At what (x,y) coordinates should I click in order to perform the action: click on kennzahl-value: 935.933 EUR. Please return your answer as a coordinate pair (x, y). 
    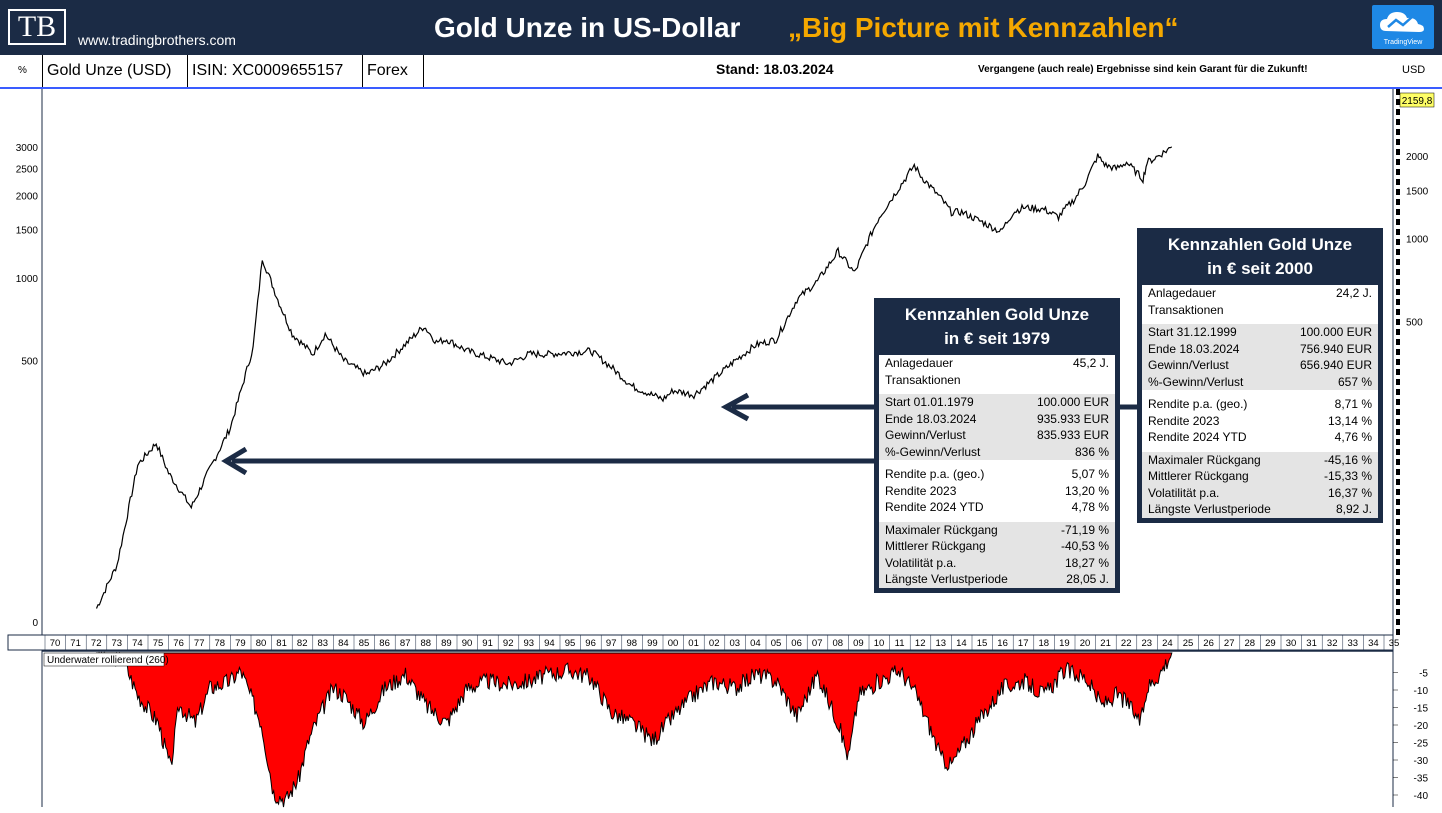
    Looking at the image, I should click on (1072, 418).